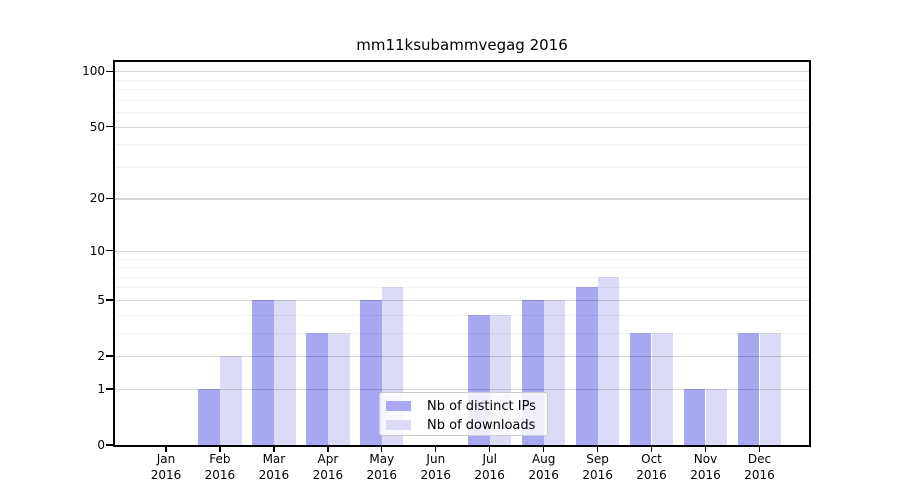  Describe the element at coordinates (651, 459) in the screenshot. I see `x-tick-label-month-oct: Oct` at that location.